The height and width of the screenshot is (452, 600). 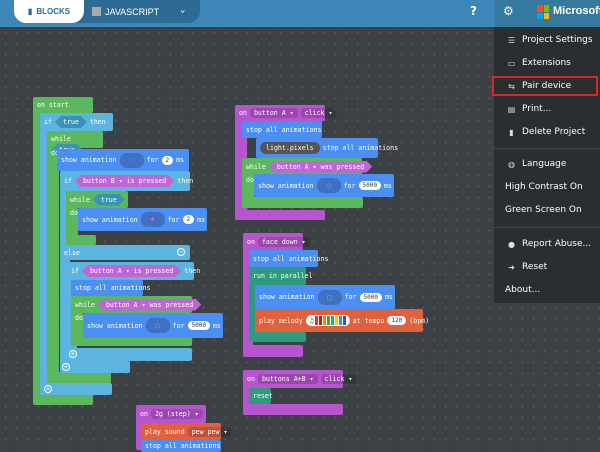 What do you see at coordinates (547, 13) in the screenshot?
I see `brand: Microsoft` at bounding box center [547, 13].